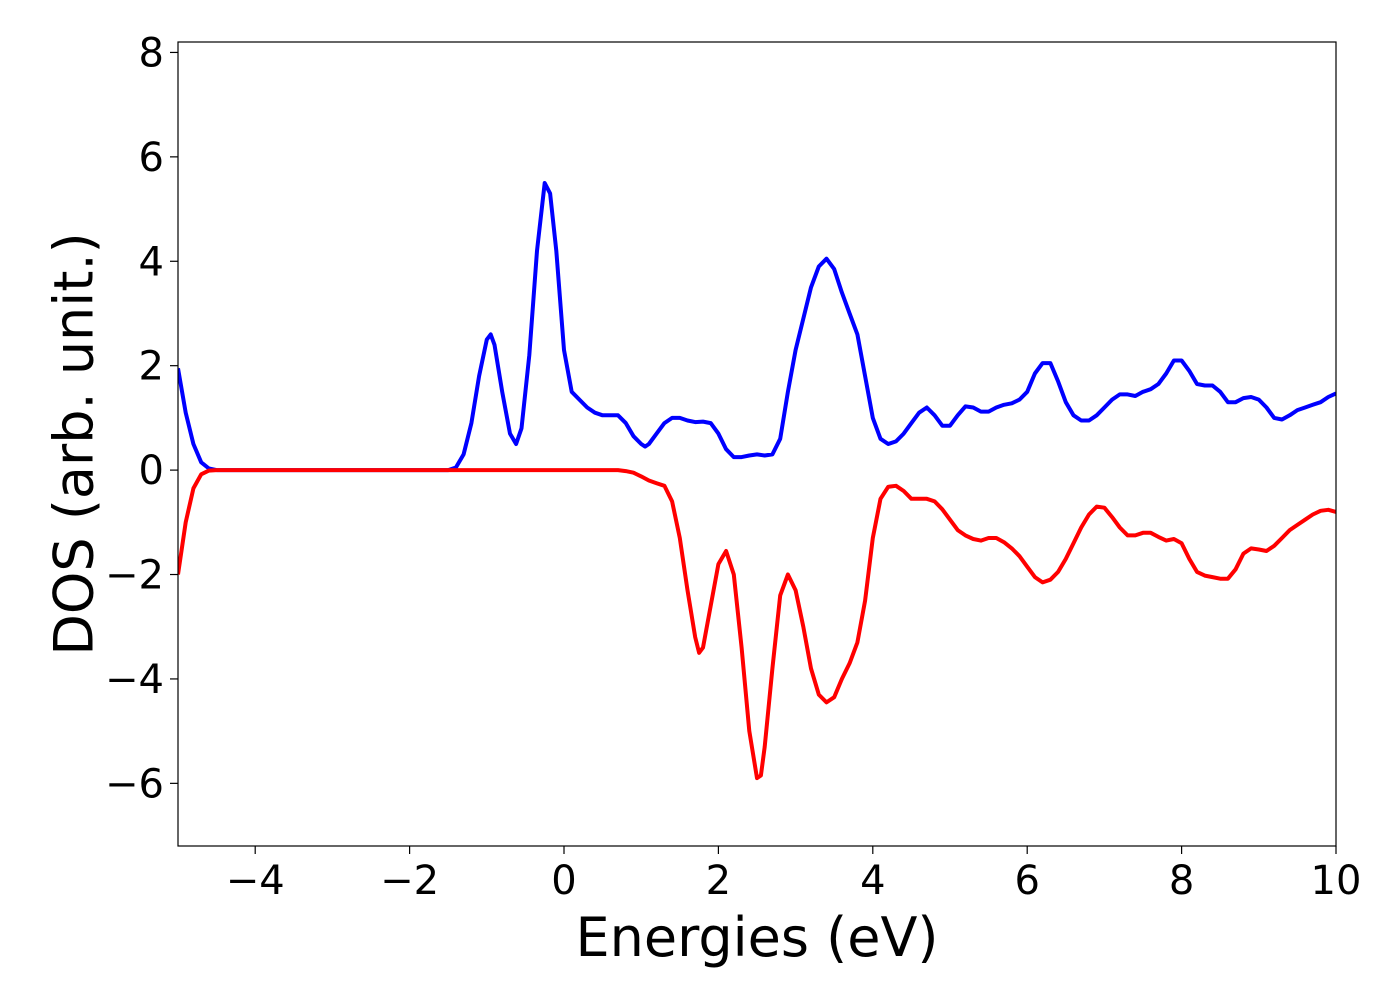 The height and width of the screenshot is (1000, 1400). What do you see at coordinates (151, 471) in the screenshot?
I see `y-tick-label: 0` at bounding box center [151, 471].